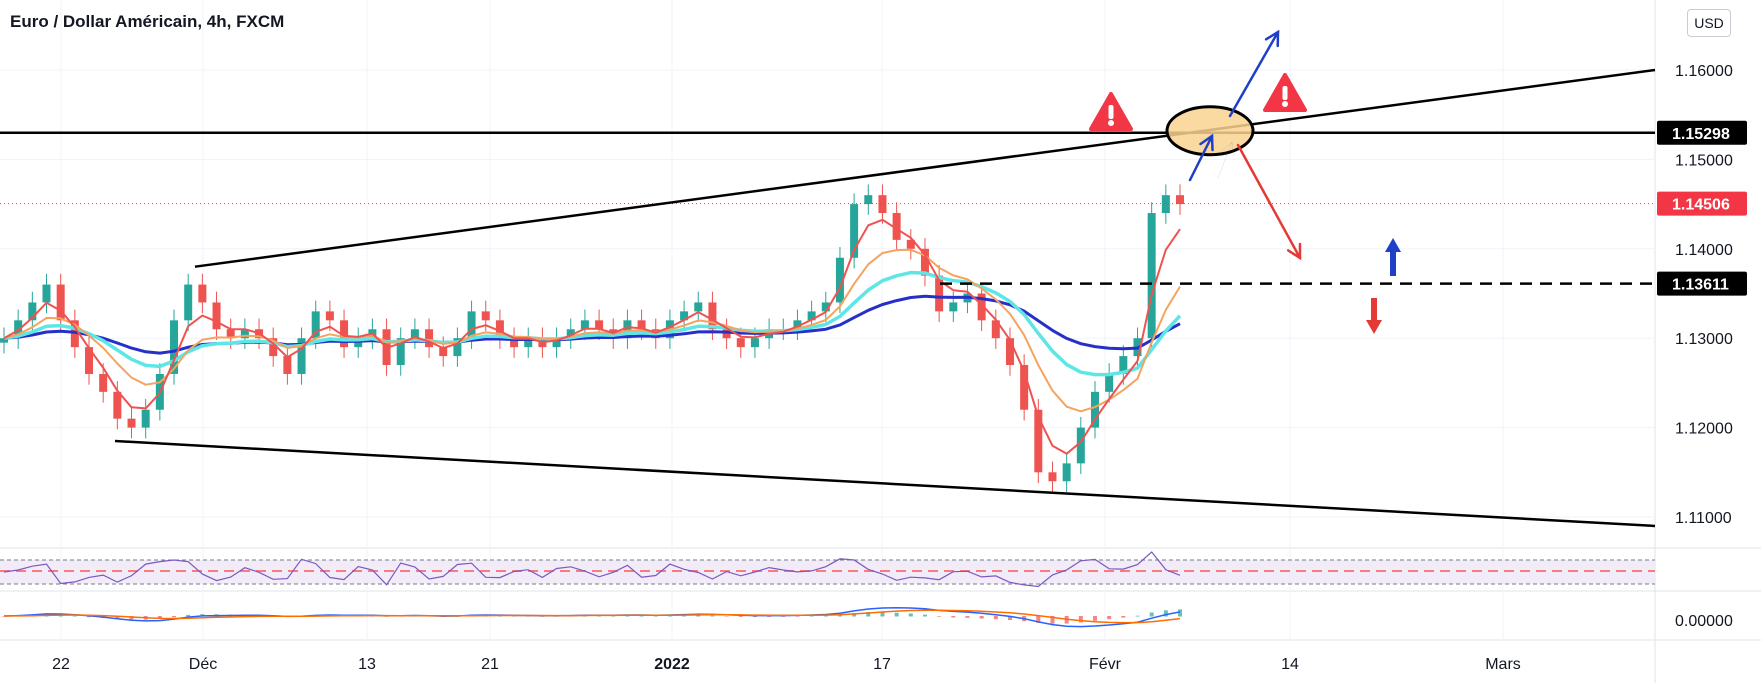 This screenshot has width=1761, height=683. Describe the element at coordinates (1285, 104) in the screenshot. I see `warning-icon-dot` at that location.